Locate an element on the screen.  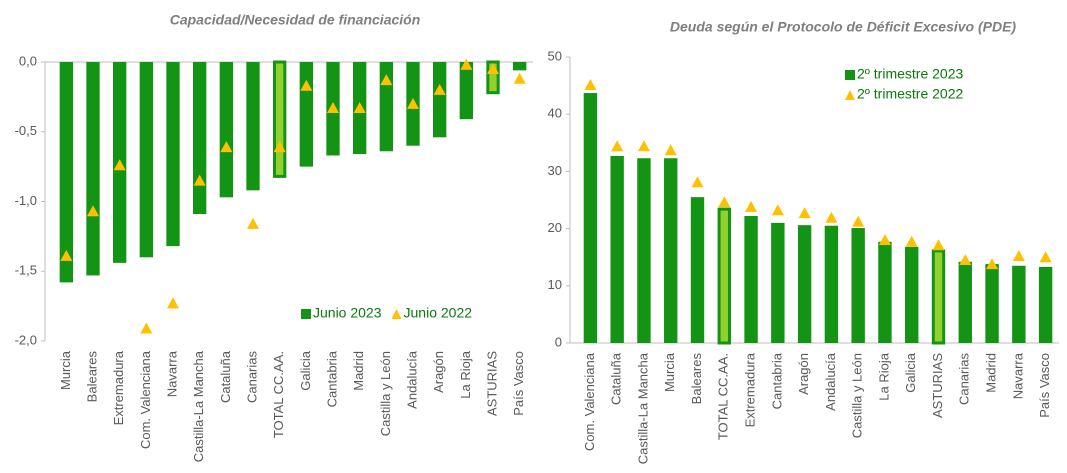
legend-label: 2º trimestre 2022 is located at coordinates (910, 94).